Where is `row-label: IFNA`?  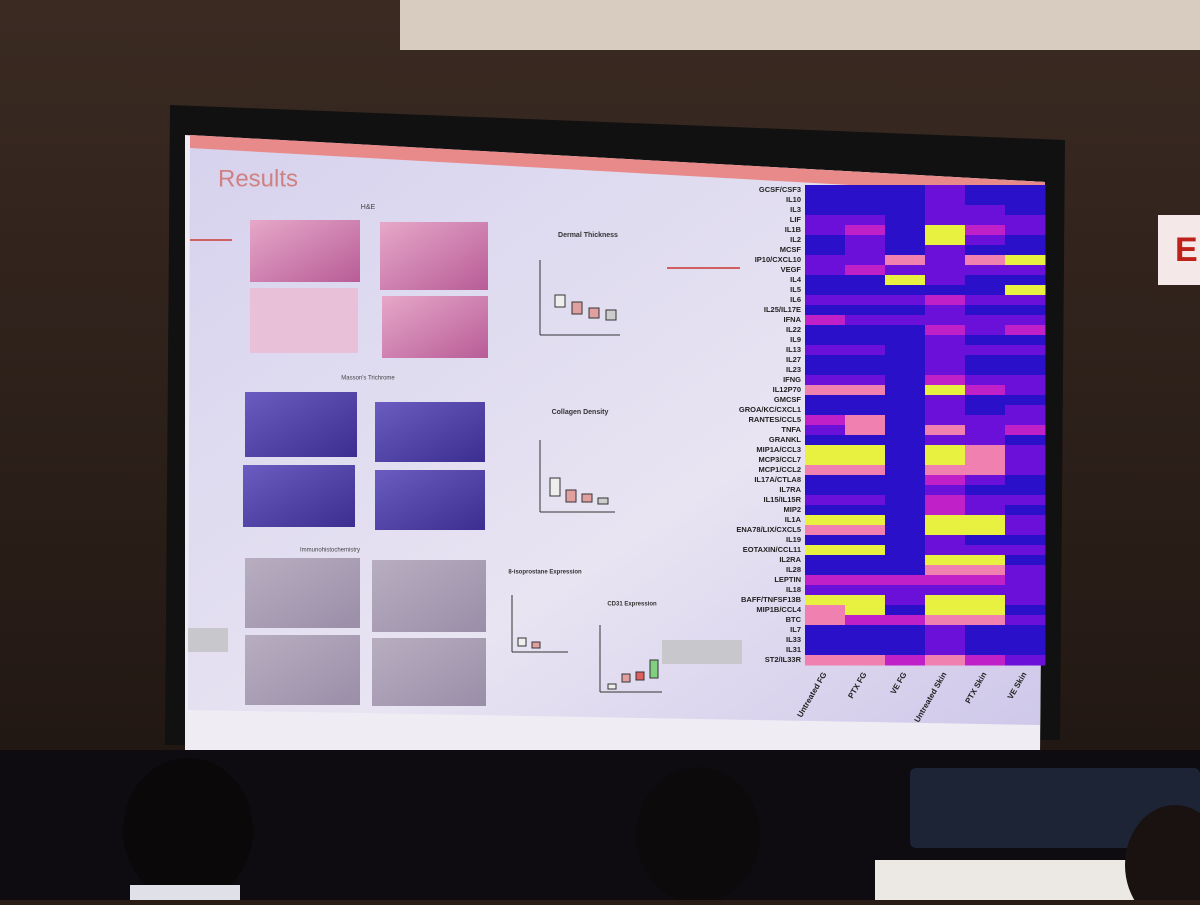 row-label: IFNA is located at coordinates (793, 319).